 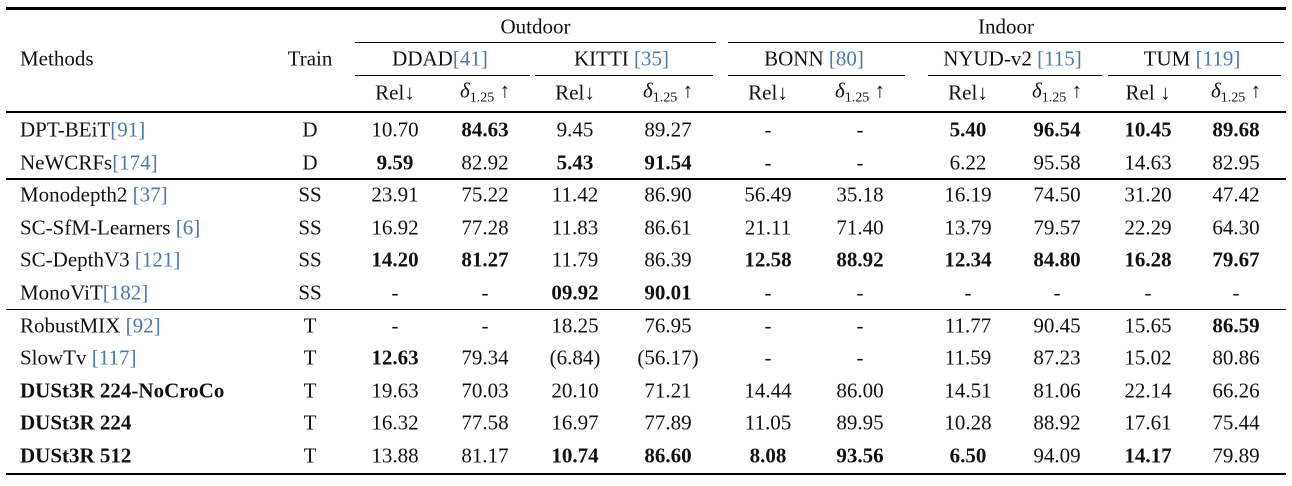 I want to click on metric-sub: 1.25, so click(x=482, y=98).